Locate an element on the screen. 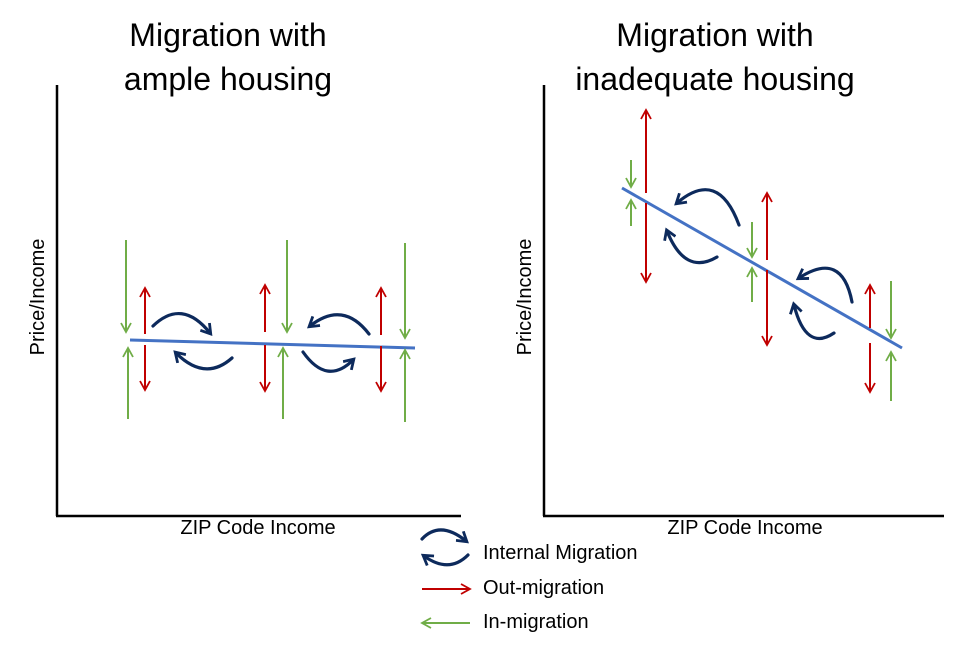 Image resolution: width=979 pixels, height=646 pixels. legend-label-out: Out-migration is located at coordinates (543, 588).